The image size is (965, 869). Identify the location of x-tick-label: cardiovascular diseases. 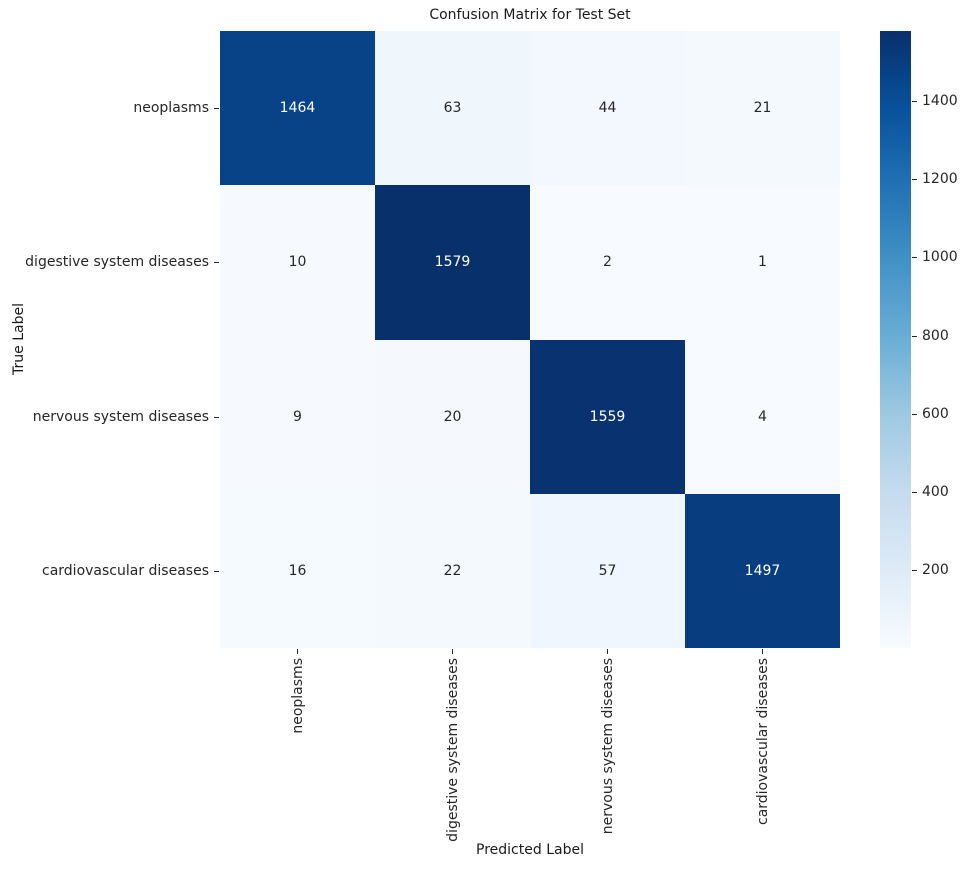
(762, 741).